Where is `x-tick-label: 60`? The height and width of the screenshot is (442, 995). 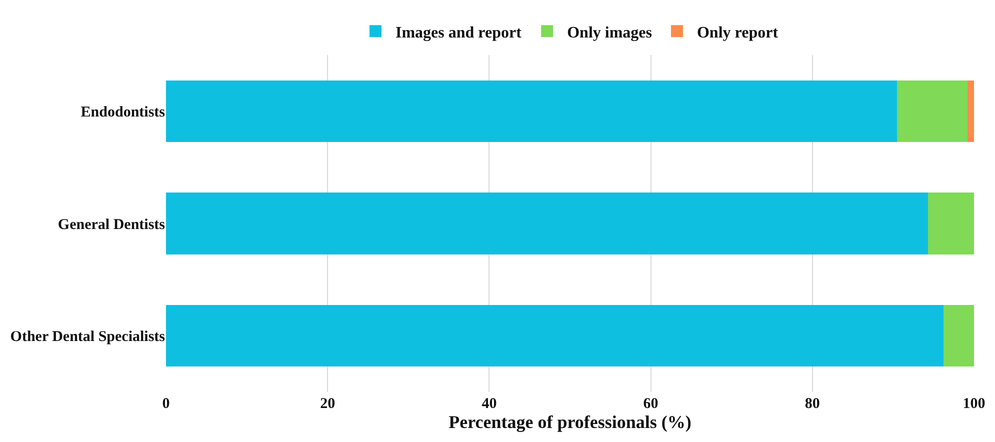
x-tick-label: 60 is located at coordinates (650, 404).